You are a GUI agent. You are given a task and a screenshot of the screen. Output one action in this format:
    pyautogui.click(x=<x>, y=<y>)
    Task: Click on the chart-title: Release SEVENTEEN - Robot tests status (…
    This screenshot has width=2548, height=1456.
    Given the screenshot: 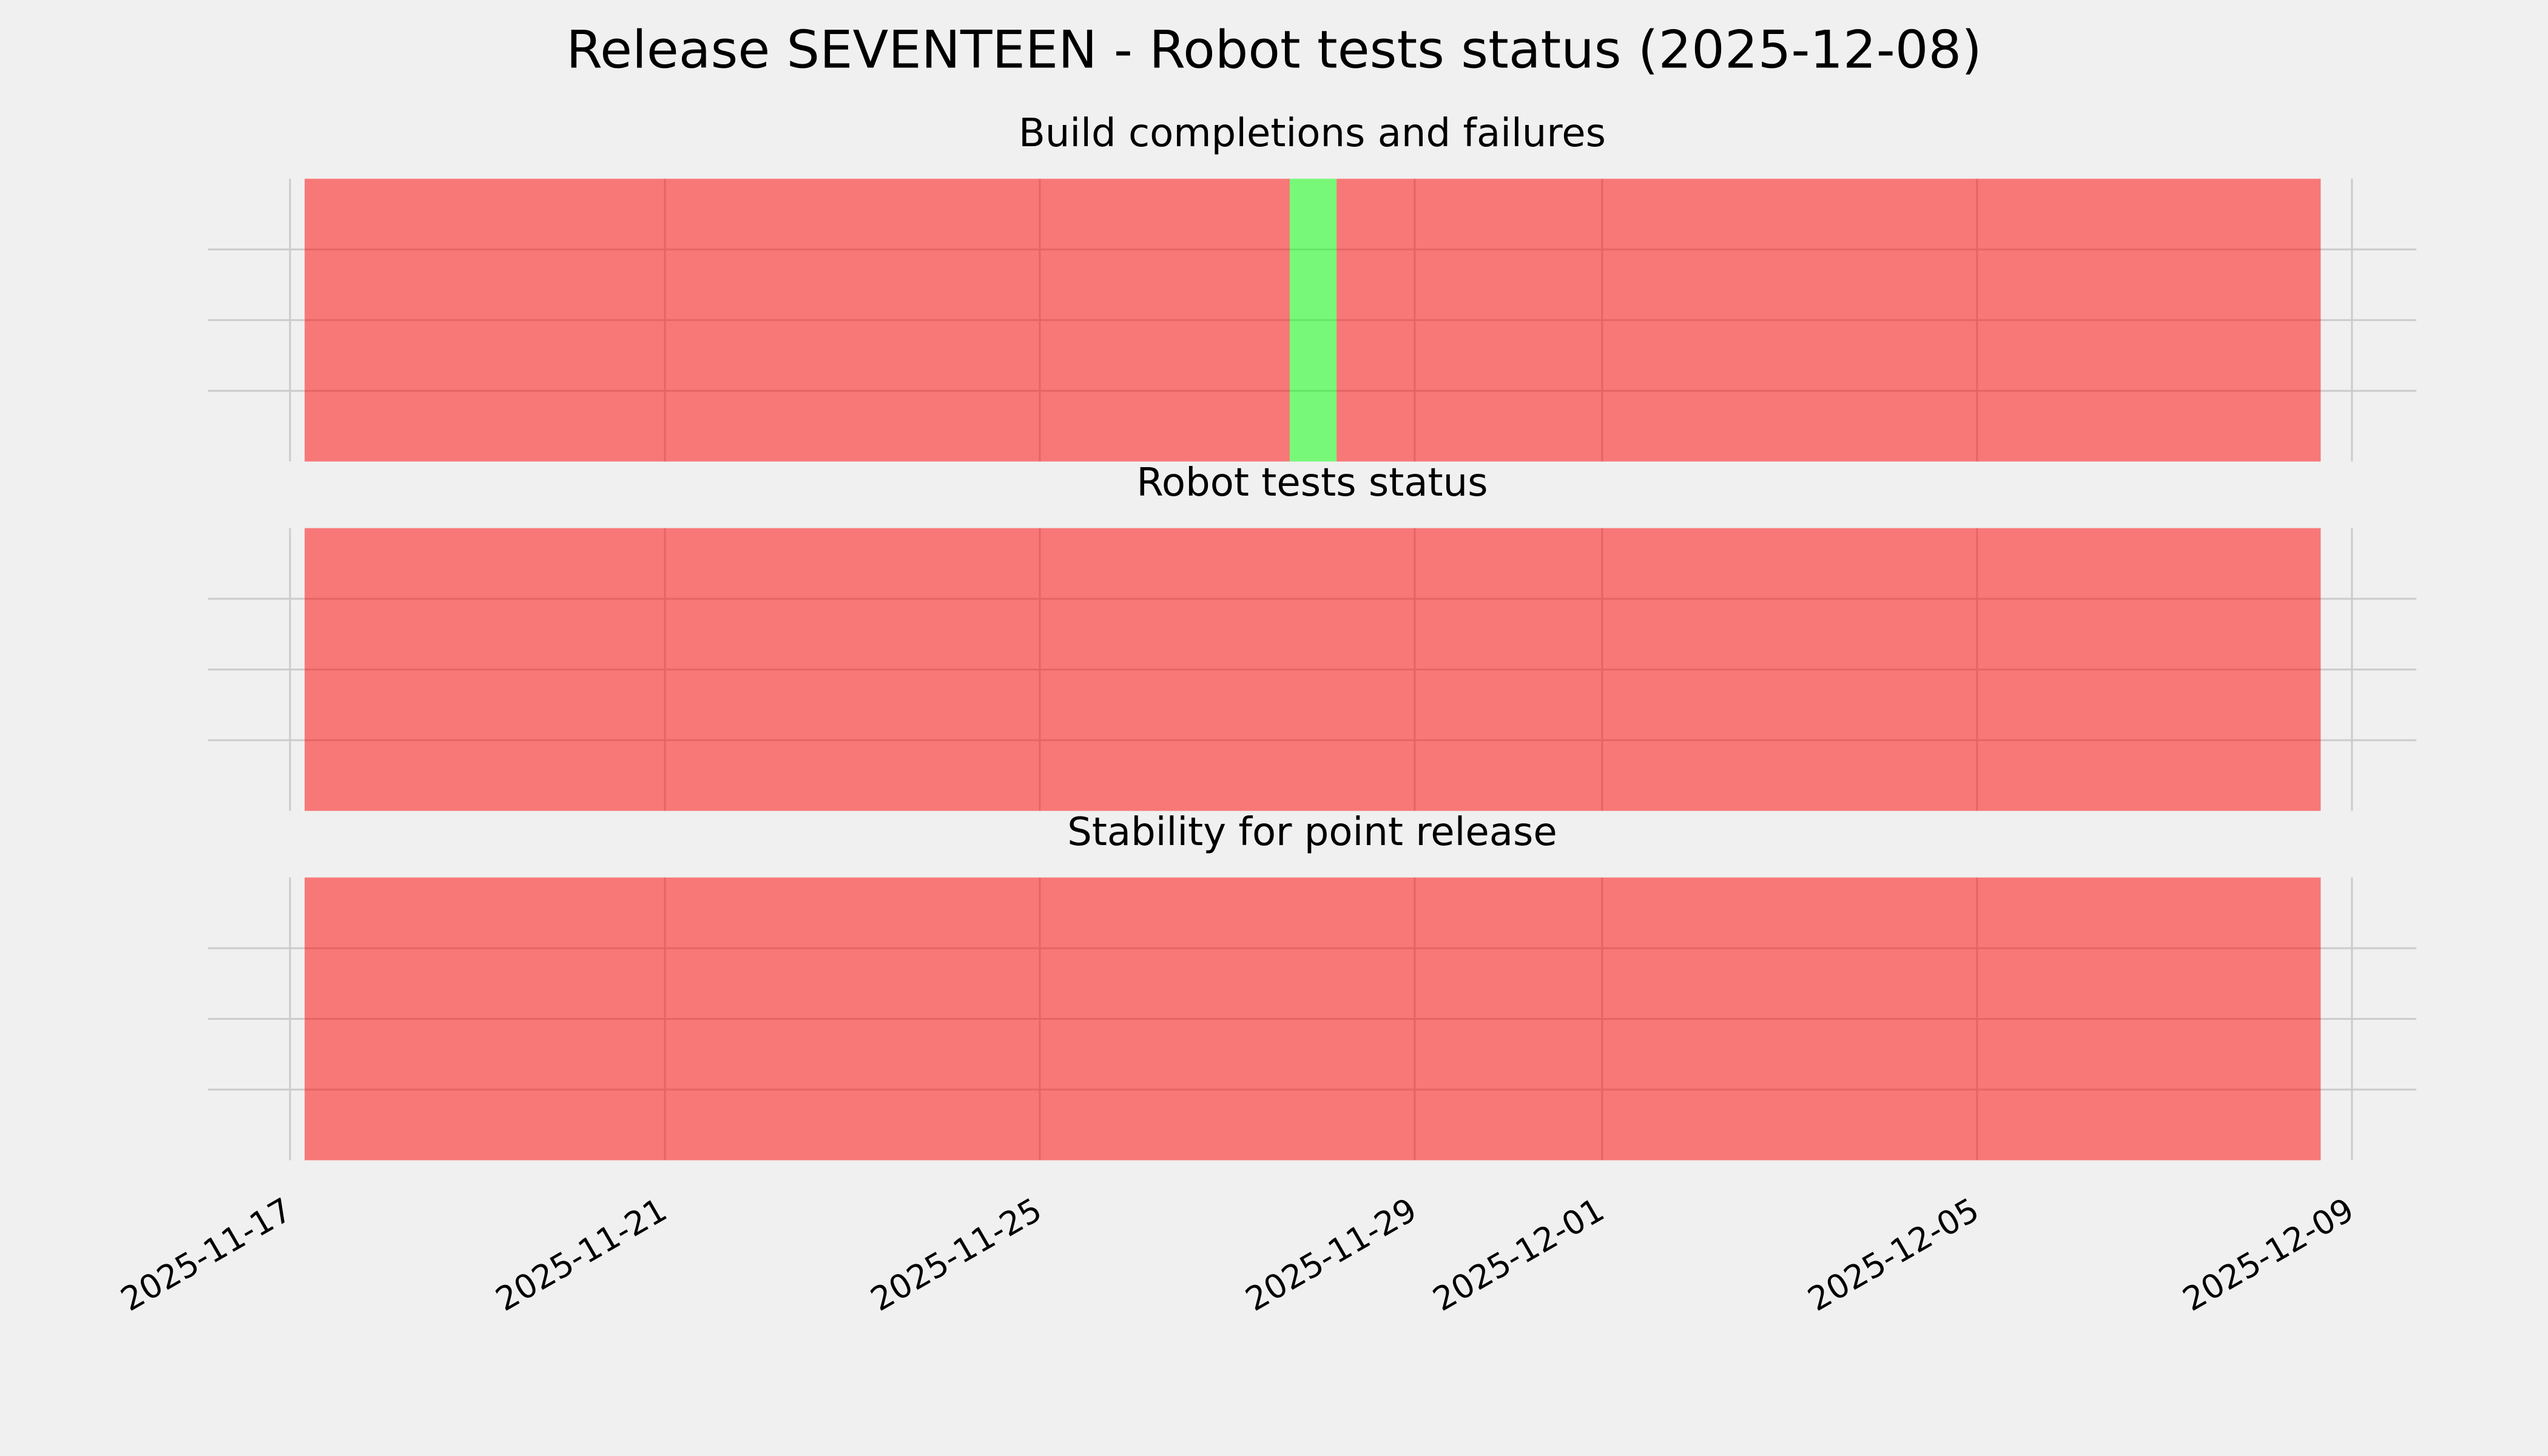 What is the action you would take?
    pyautogui.click(x=1274, y=49)
    